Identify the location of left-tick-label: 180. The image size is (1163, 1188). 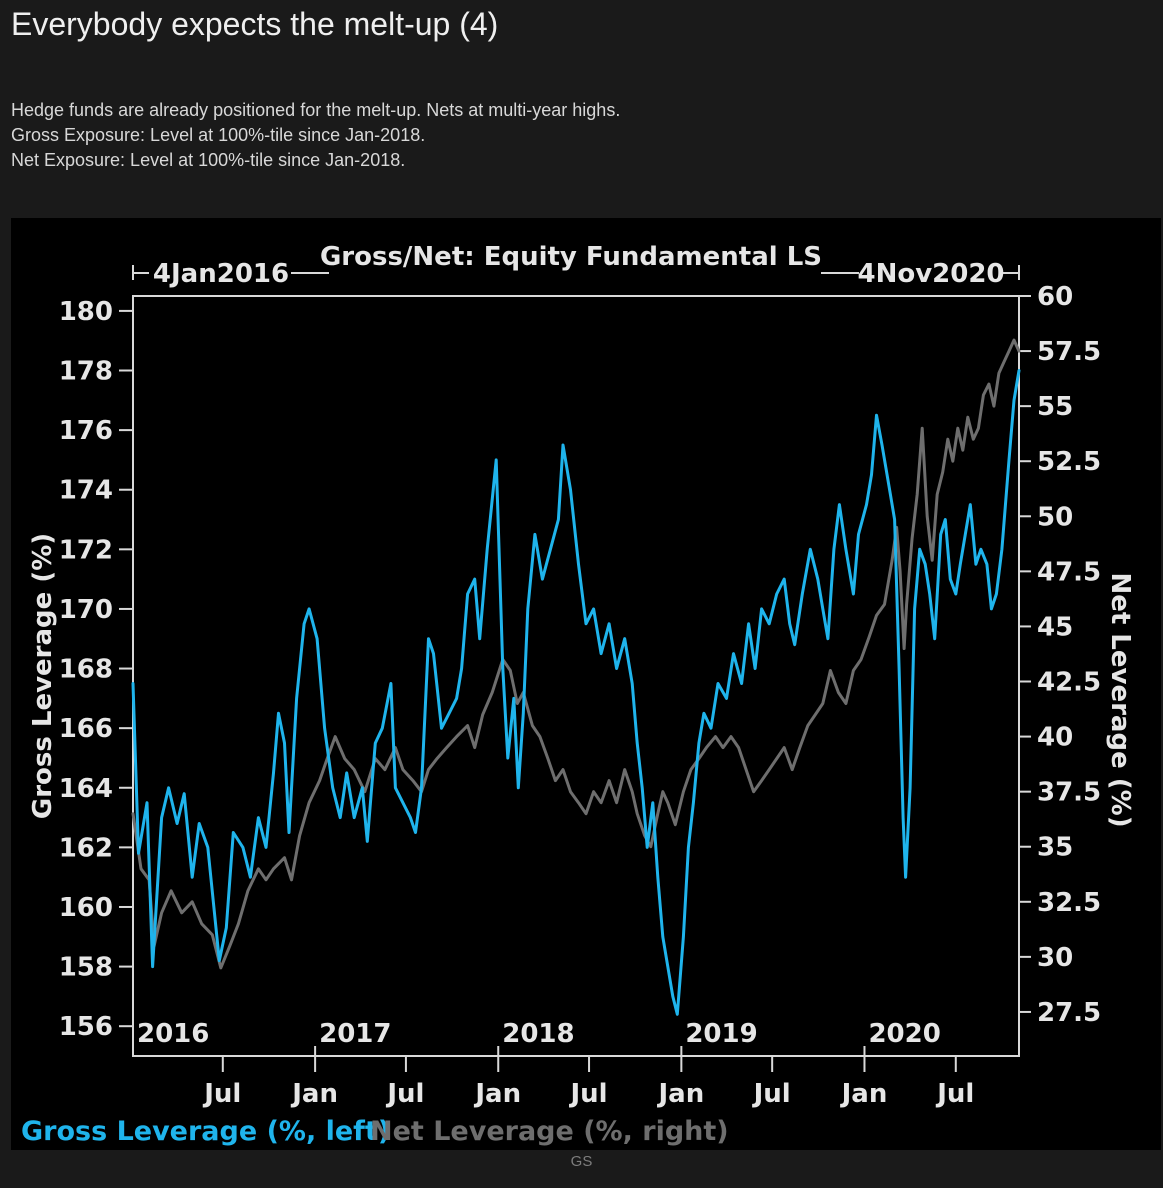
(86, 312).